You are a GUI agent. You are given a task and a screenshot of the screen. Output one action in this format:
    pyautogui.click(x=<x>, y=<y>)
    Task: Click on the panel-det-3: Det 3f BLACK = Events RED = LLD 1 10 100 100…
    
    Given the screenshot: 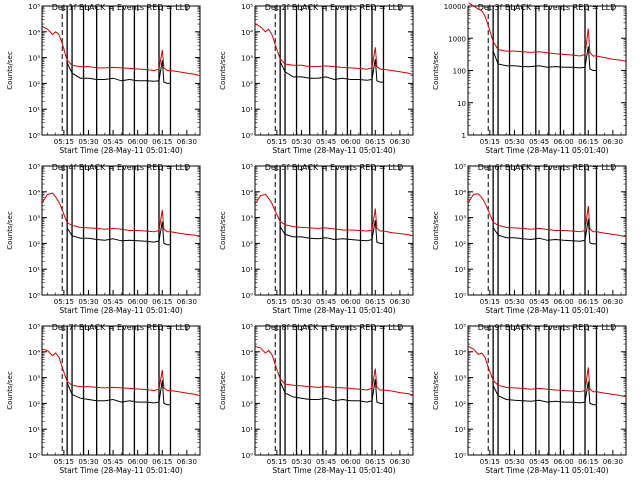 What is the action you would take?
    pyautogui.click(x=529, y=78)
    